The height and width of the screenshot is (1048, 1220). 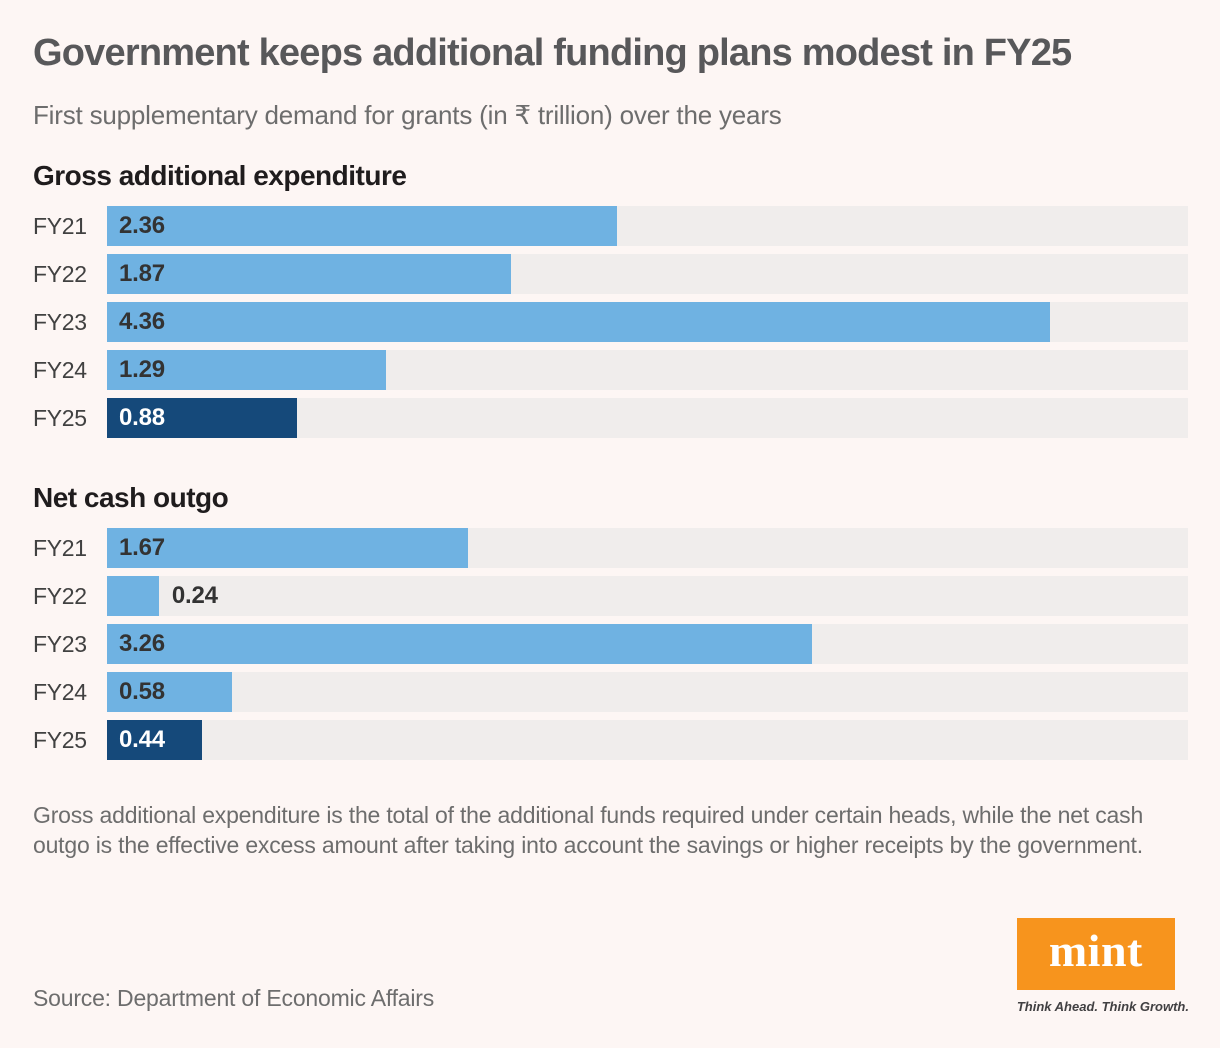 I want to click on chart-row: FY24 0.58, so click(x=610, y=692).